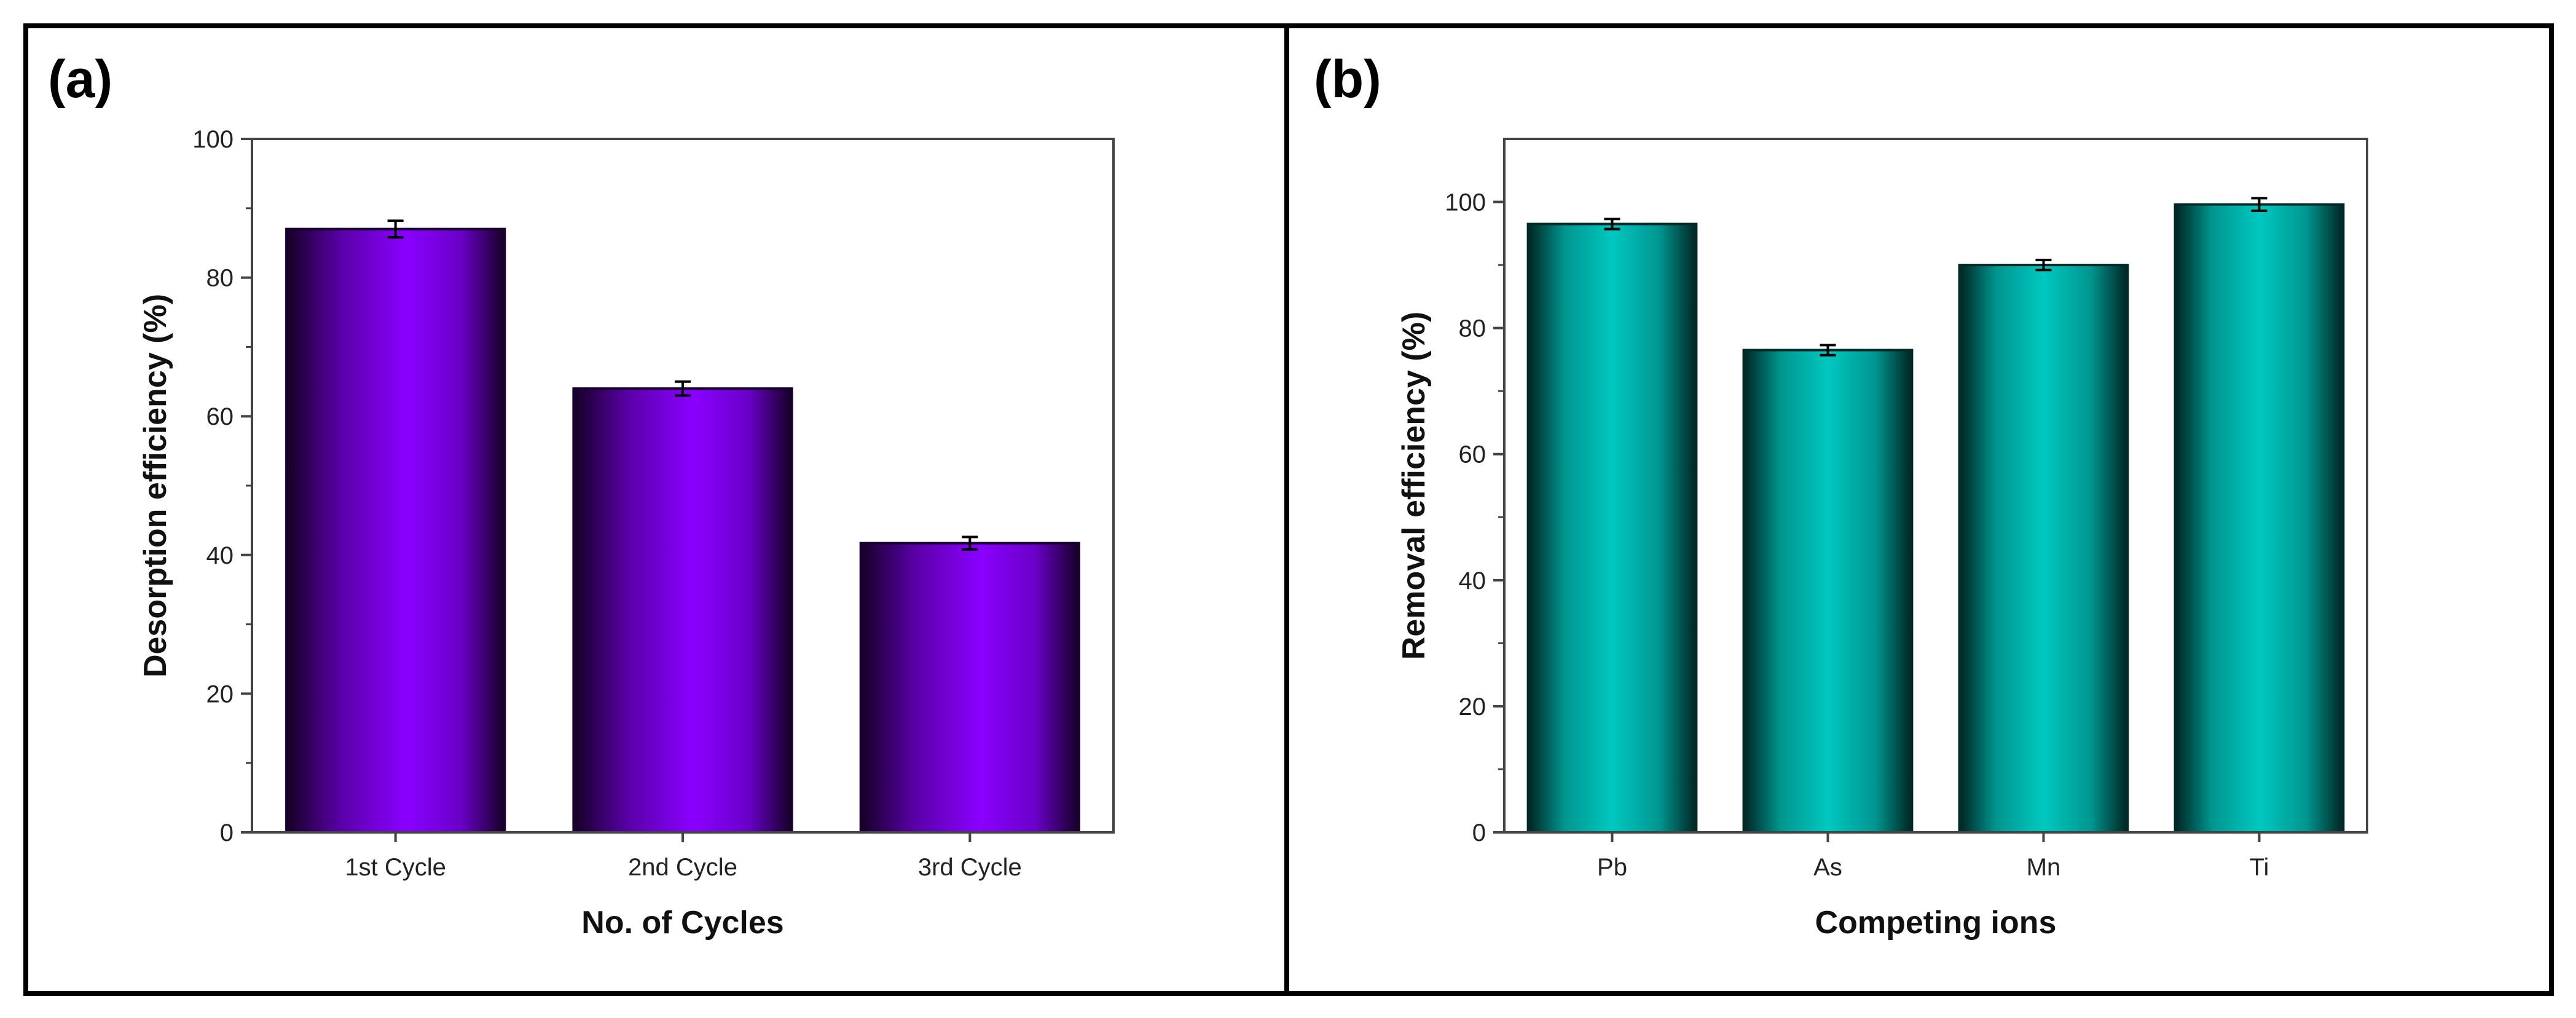 This screenshot has height=1018, width=2576. Describe the element at coordinates (1347, 79) in the screenshot. I see `panel-b-label: (b)` at that location.